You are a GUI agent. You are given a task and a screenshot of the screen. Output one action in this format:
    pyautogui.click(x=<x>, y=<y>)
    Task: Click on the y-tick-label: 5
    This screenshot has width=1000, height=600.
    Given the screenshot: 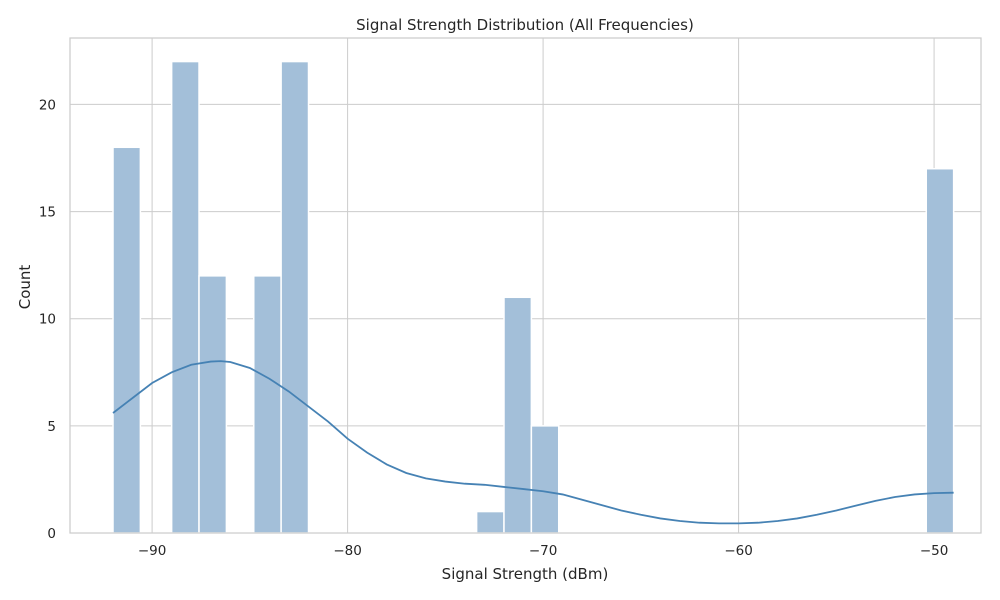 What is the action you would take?
    pyautogui.click(x=51, y=427)
    